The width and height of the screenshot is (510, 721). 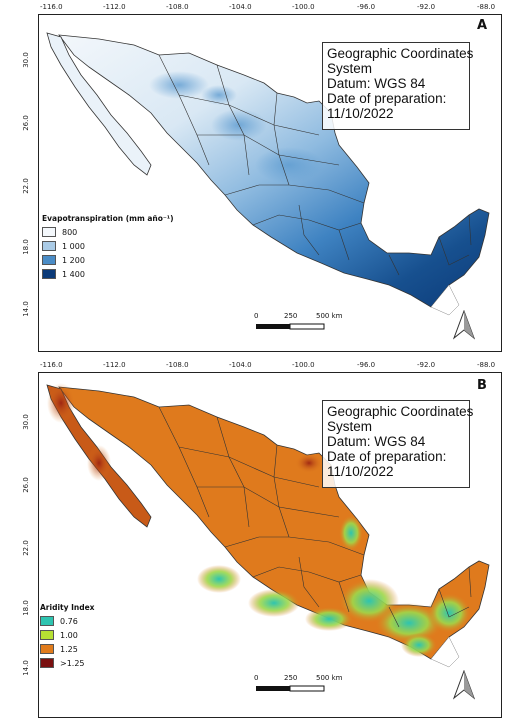 I want to click on legend-label: 1.00, so click(x=69, y=635).